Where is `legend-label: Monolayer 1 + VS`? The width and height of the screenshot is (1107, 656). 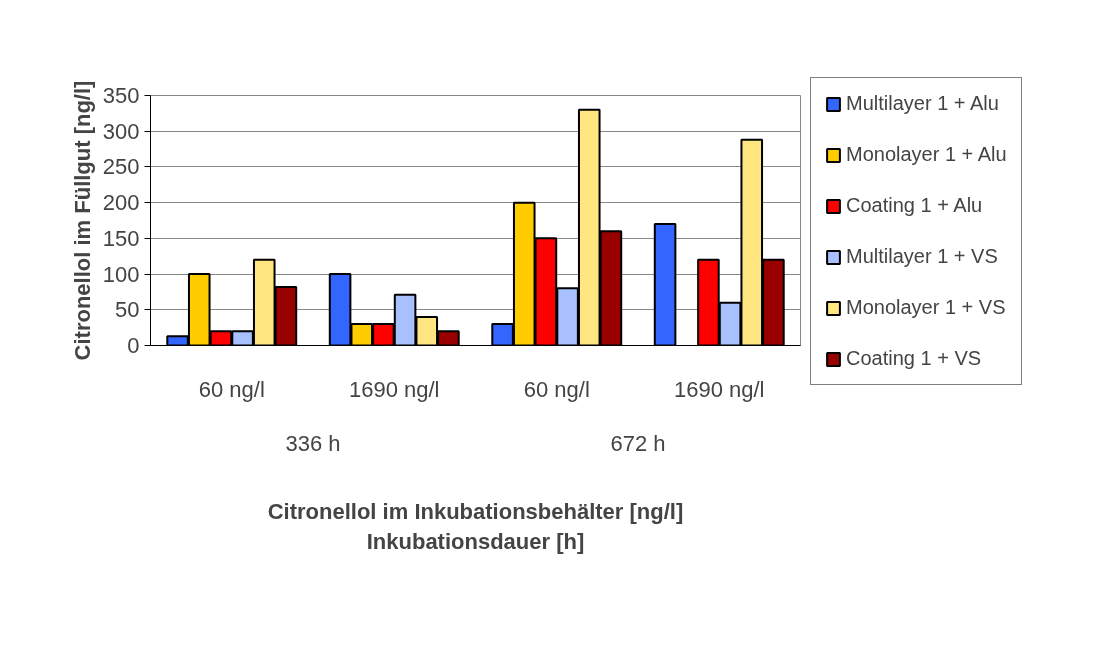
legend-label: Monolayer 1 + VS is located at coordinates (926, 307).